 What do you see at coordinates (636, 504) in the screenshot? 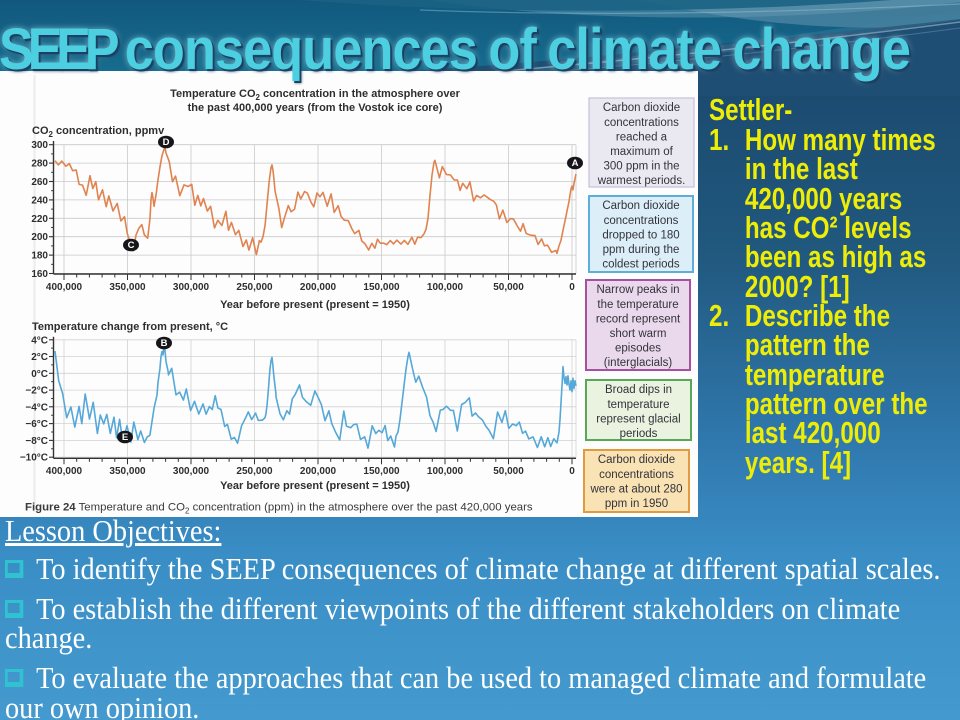
I see `svg-text: ppm in 1950` at bounding box center [636, 504].